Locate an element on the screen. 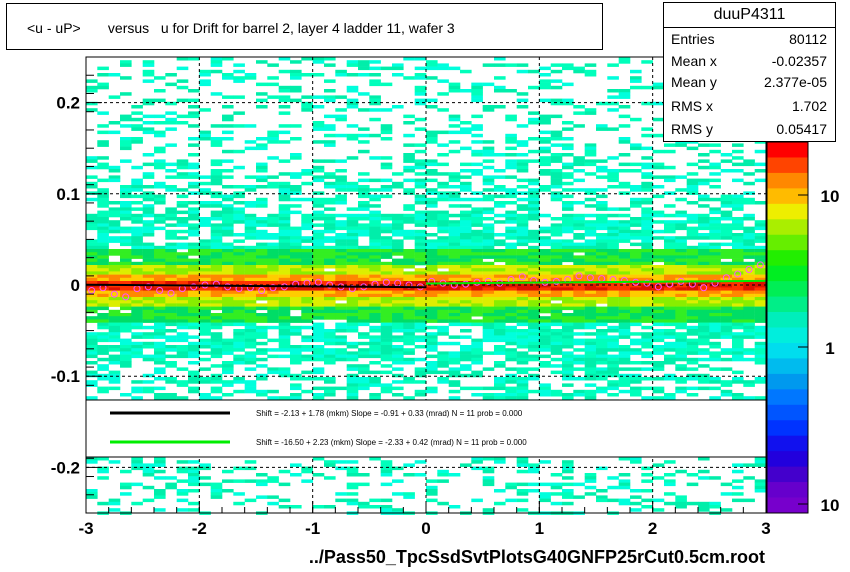 This screenshot has height=572, width=850. x-tick-label: -1 is located at coordinates (312, 528).